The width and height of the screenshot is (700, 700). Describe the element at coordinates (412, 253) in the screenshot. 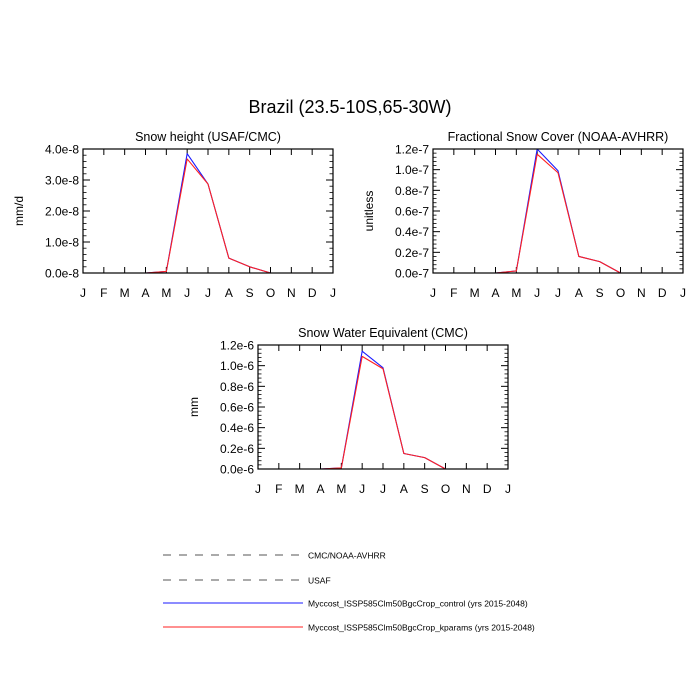

I see `y-tick-label: 0.2e-7` at that location.